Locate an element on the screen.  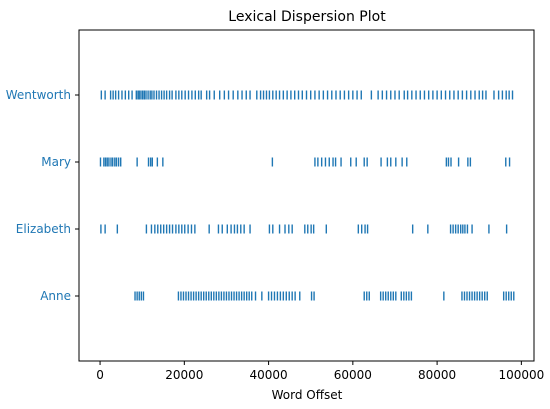
y-tick-label-wentworth: Wentworth is located at coordinates (38, 95).